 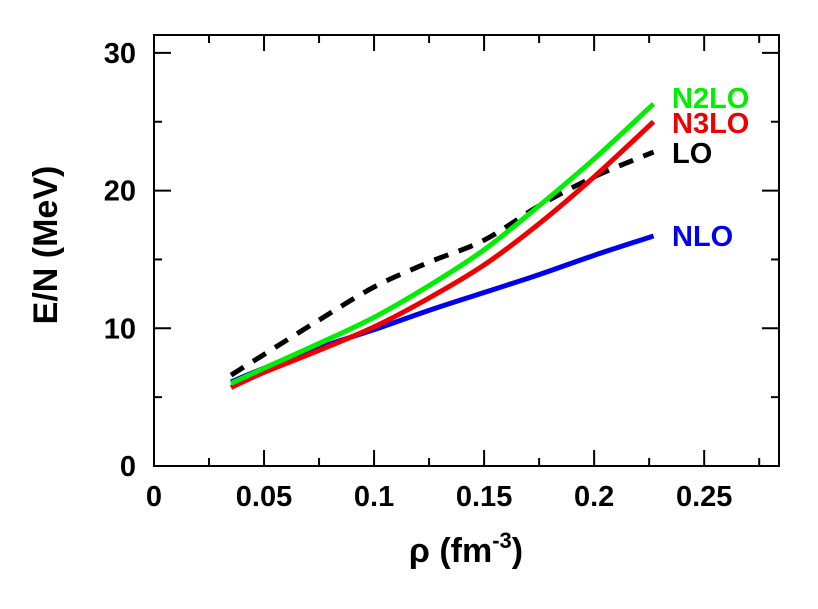 I want to click on series-label-lo: LO, so click(x=692, y=154).